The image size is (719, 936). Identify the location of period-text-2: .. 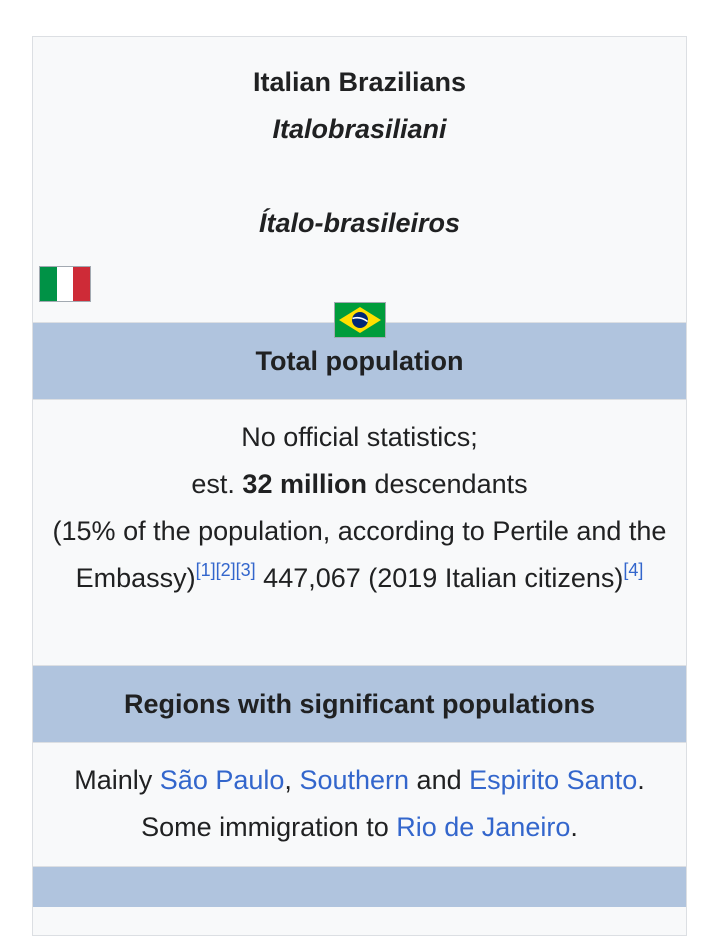
(574, 827).